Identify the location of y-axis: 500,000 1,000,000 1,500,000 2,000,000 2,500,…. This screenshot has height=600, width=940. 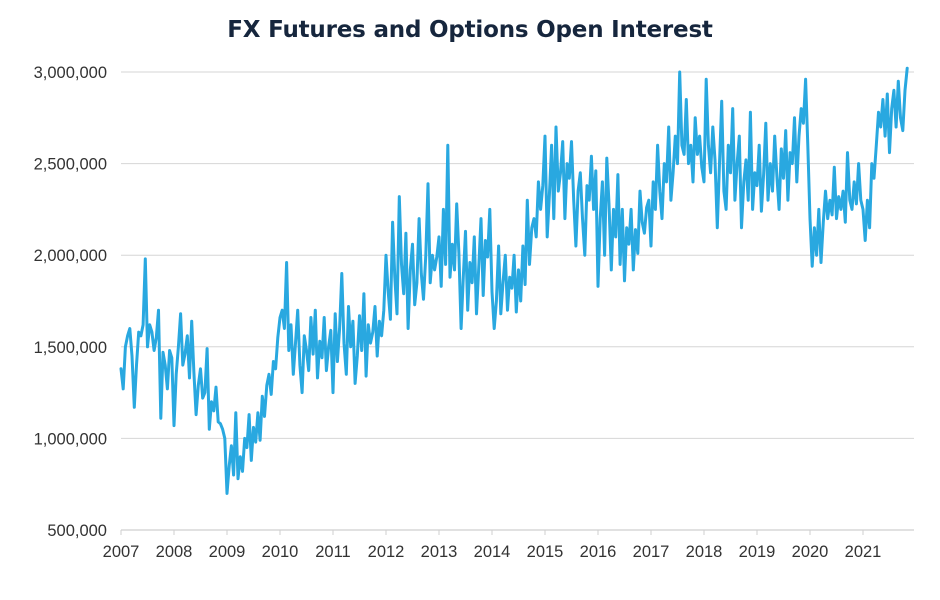
(70, 302).